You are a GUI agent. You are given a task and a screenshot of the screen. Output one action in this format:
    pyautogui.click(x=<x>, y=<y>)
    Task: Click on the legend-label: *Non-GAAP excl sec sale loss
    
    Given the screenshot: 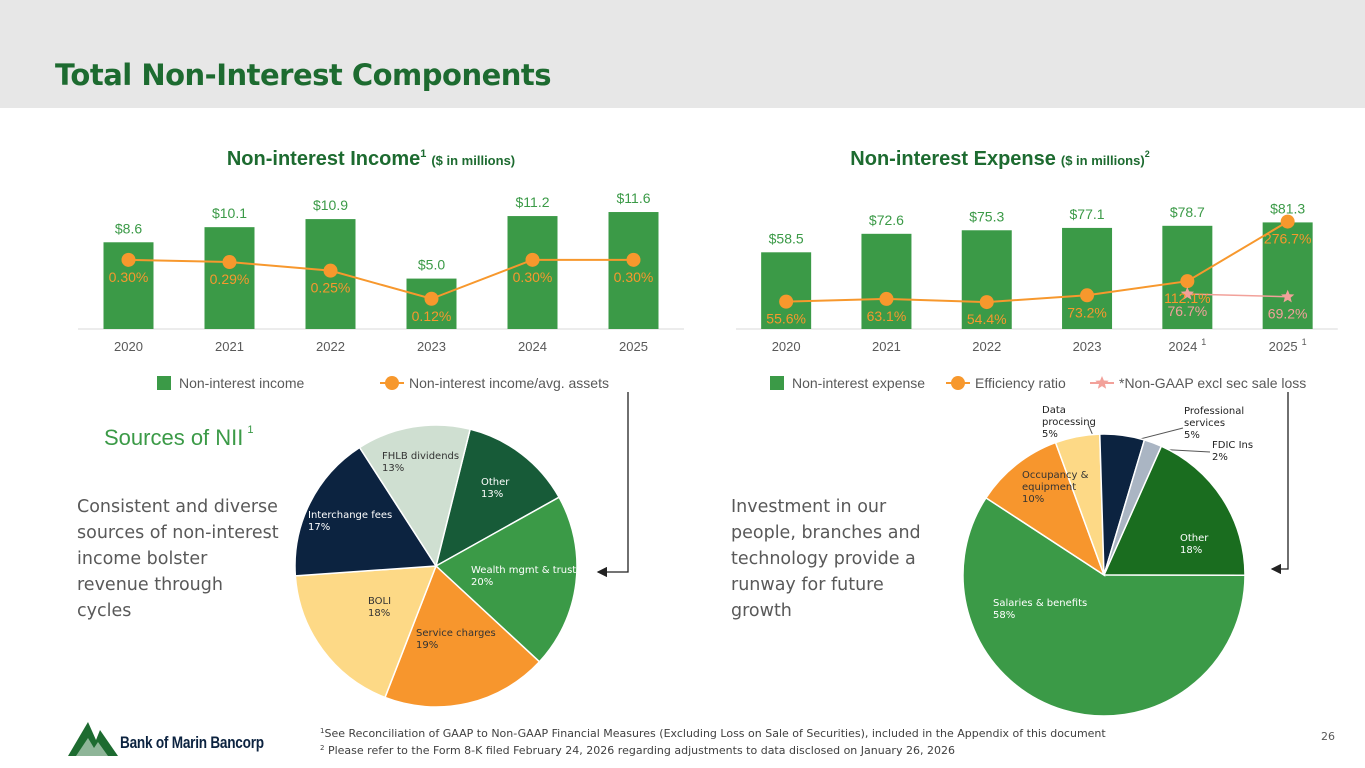 What is the action you would take?
    pyautogui.click(x=1212, y=383)
    